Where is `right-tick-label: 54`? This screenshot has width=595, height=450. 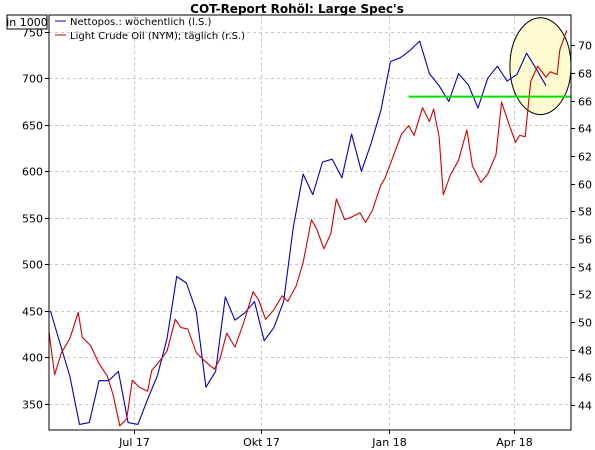
right-tick-label: 54 is located at coordinates (585, 268).